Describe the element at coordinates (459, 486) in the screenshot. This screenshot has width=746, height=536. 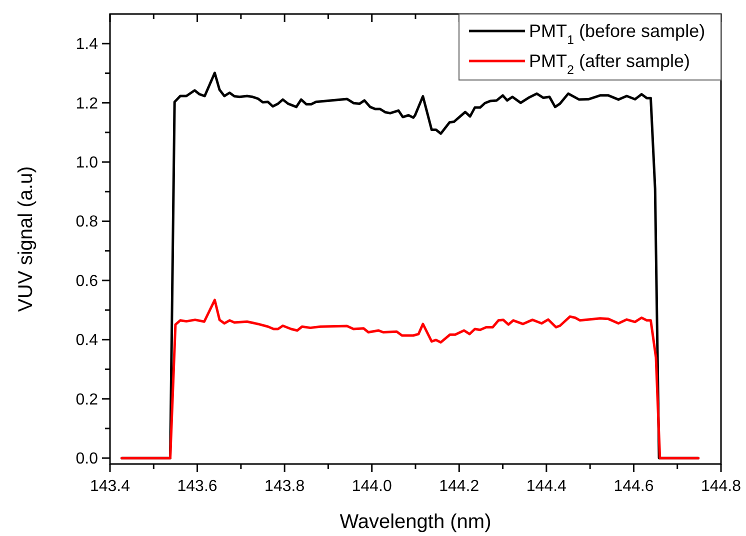
I see `x-tick-label: 144.2` at that location.